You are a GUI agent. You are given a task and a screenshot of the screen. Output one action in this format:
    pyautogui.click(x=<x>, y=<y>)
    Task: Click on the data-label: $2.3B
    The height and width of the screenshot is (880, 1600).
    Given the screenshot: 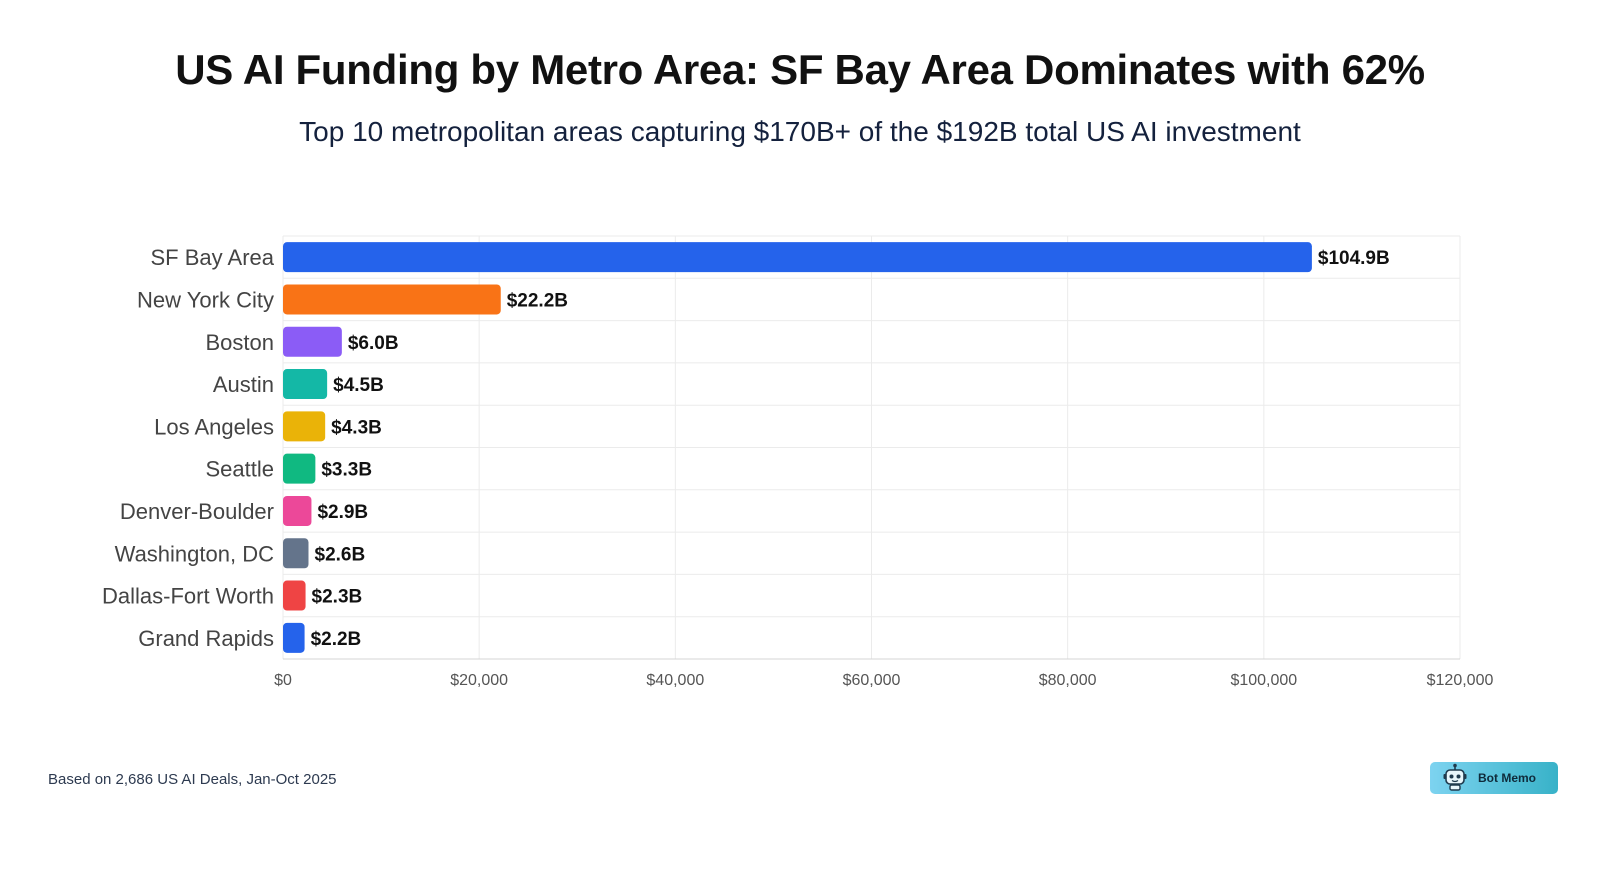 What is the action you would take?
    pyautogui.click(x=337, y=597)
    